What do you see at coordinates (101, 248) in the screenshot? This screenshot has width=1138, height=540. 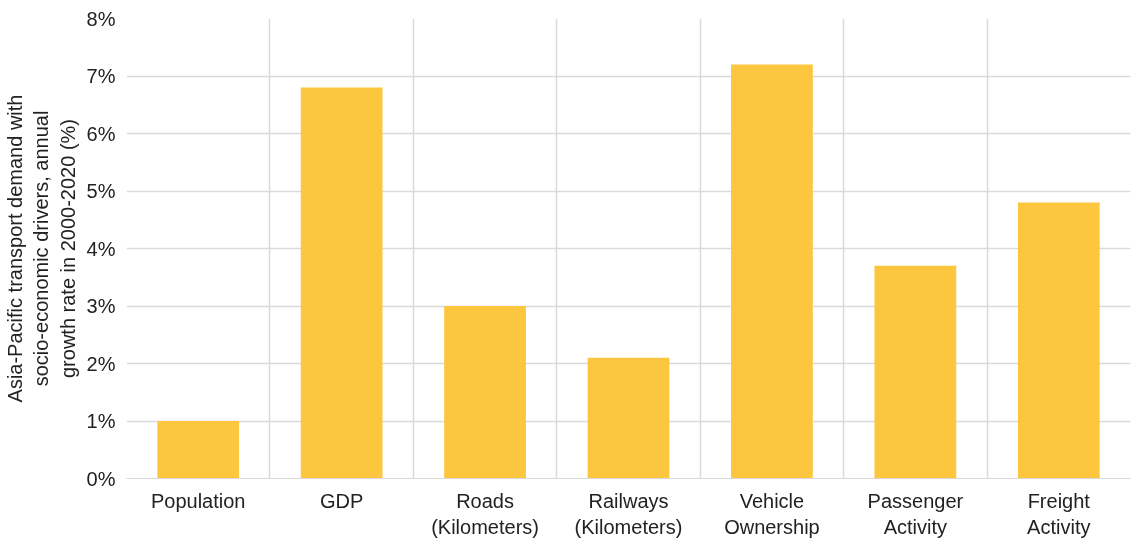 I see `y-tick-label: 4%` at bounding box center [101, 248].